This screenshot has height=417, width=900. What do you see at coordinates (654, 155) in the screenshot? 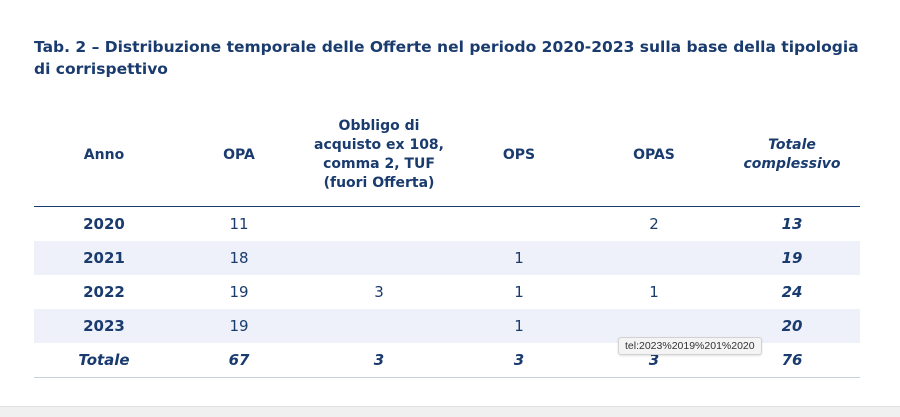
I see `header-opas: OPAS` at bounding box center [654, 155].